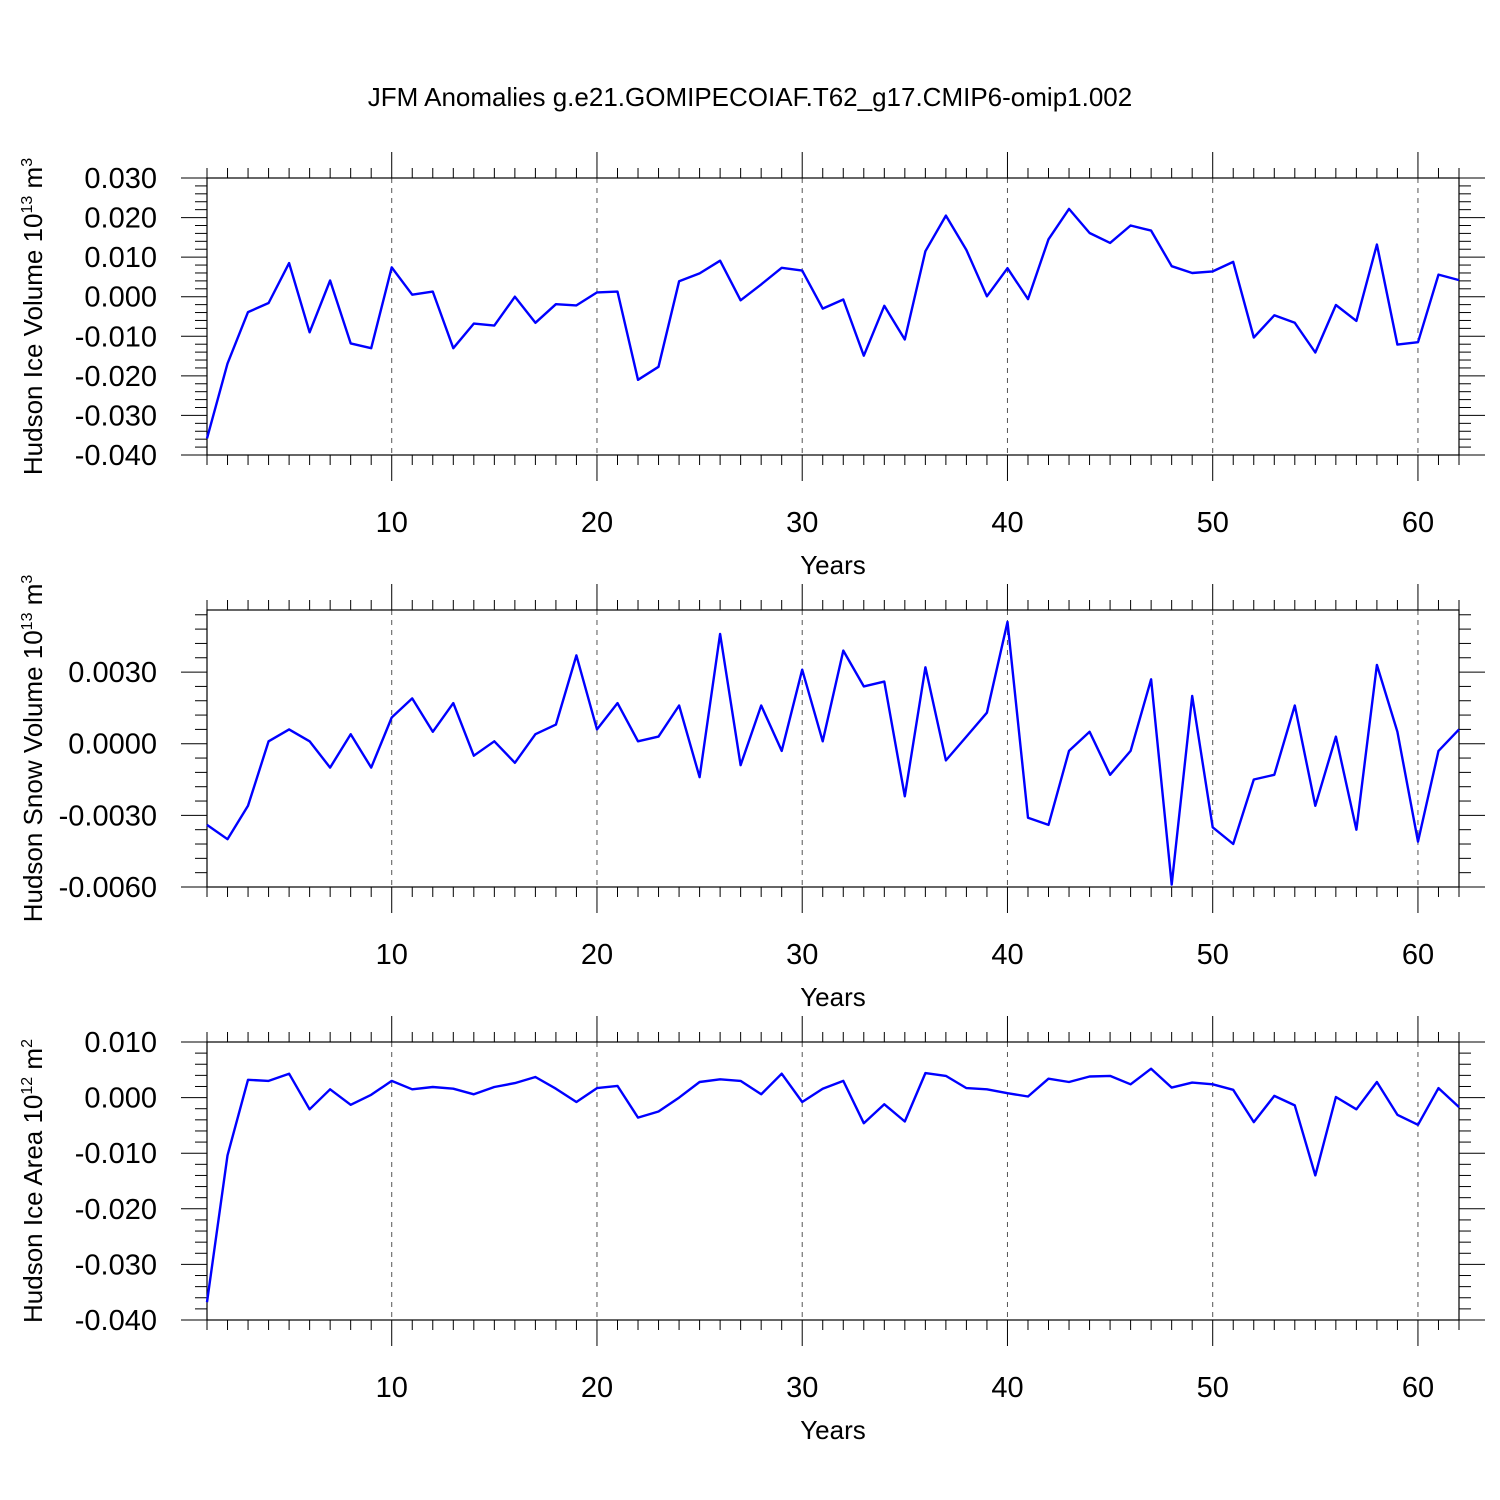  I want to click on y-axis-label-text: Hudson Ice Area 10, so click(33, 1209).